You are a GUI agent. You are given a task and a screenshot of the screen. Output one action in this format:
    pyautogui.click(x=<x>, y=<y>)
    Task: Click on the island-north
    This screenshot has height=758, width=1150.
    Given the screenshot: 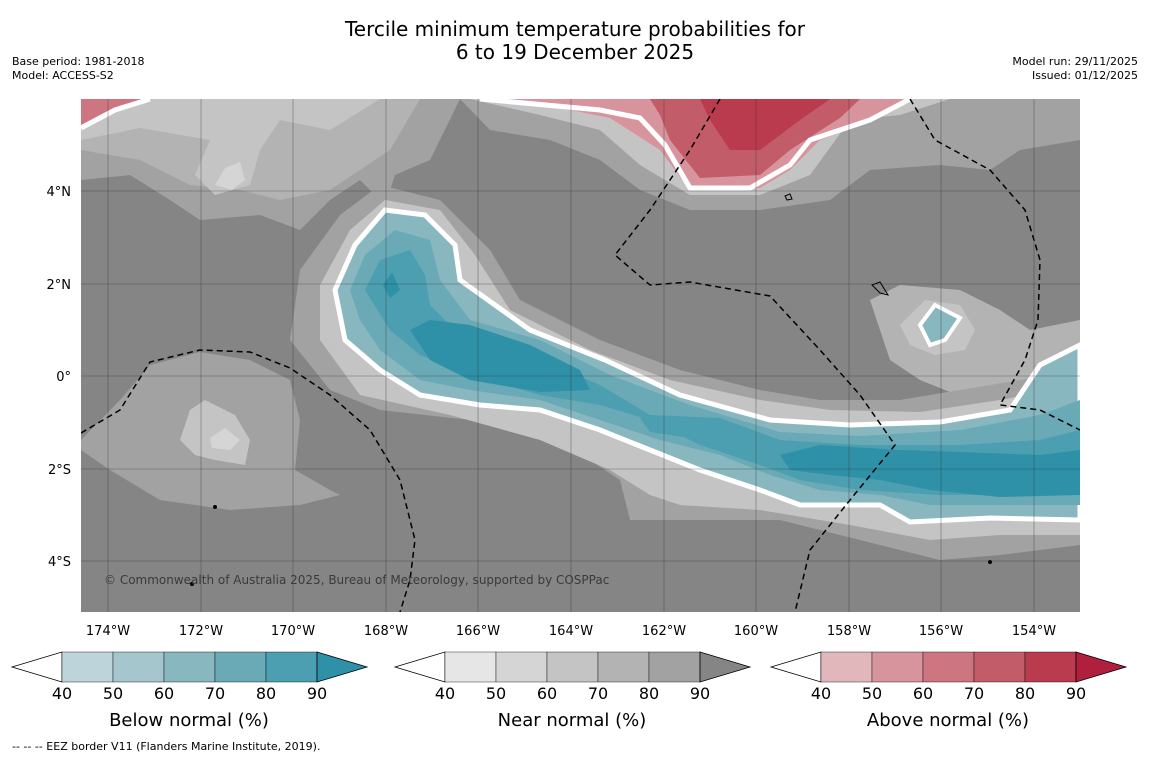 What is the action you would take?
    pyautogui.click(x=788, y=197)
    